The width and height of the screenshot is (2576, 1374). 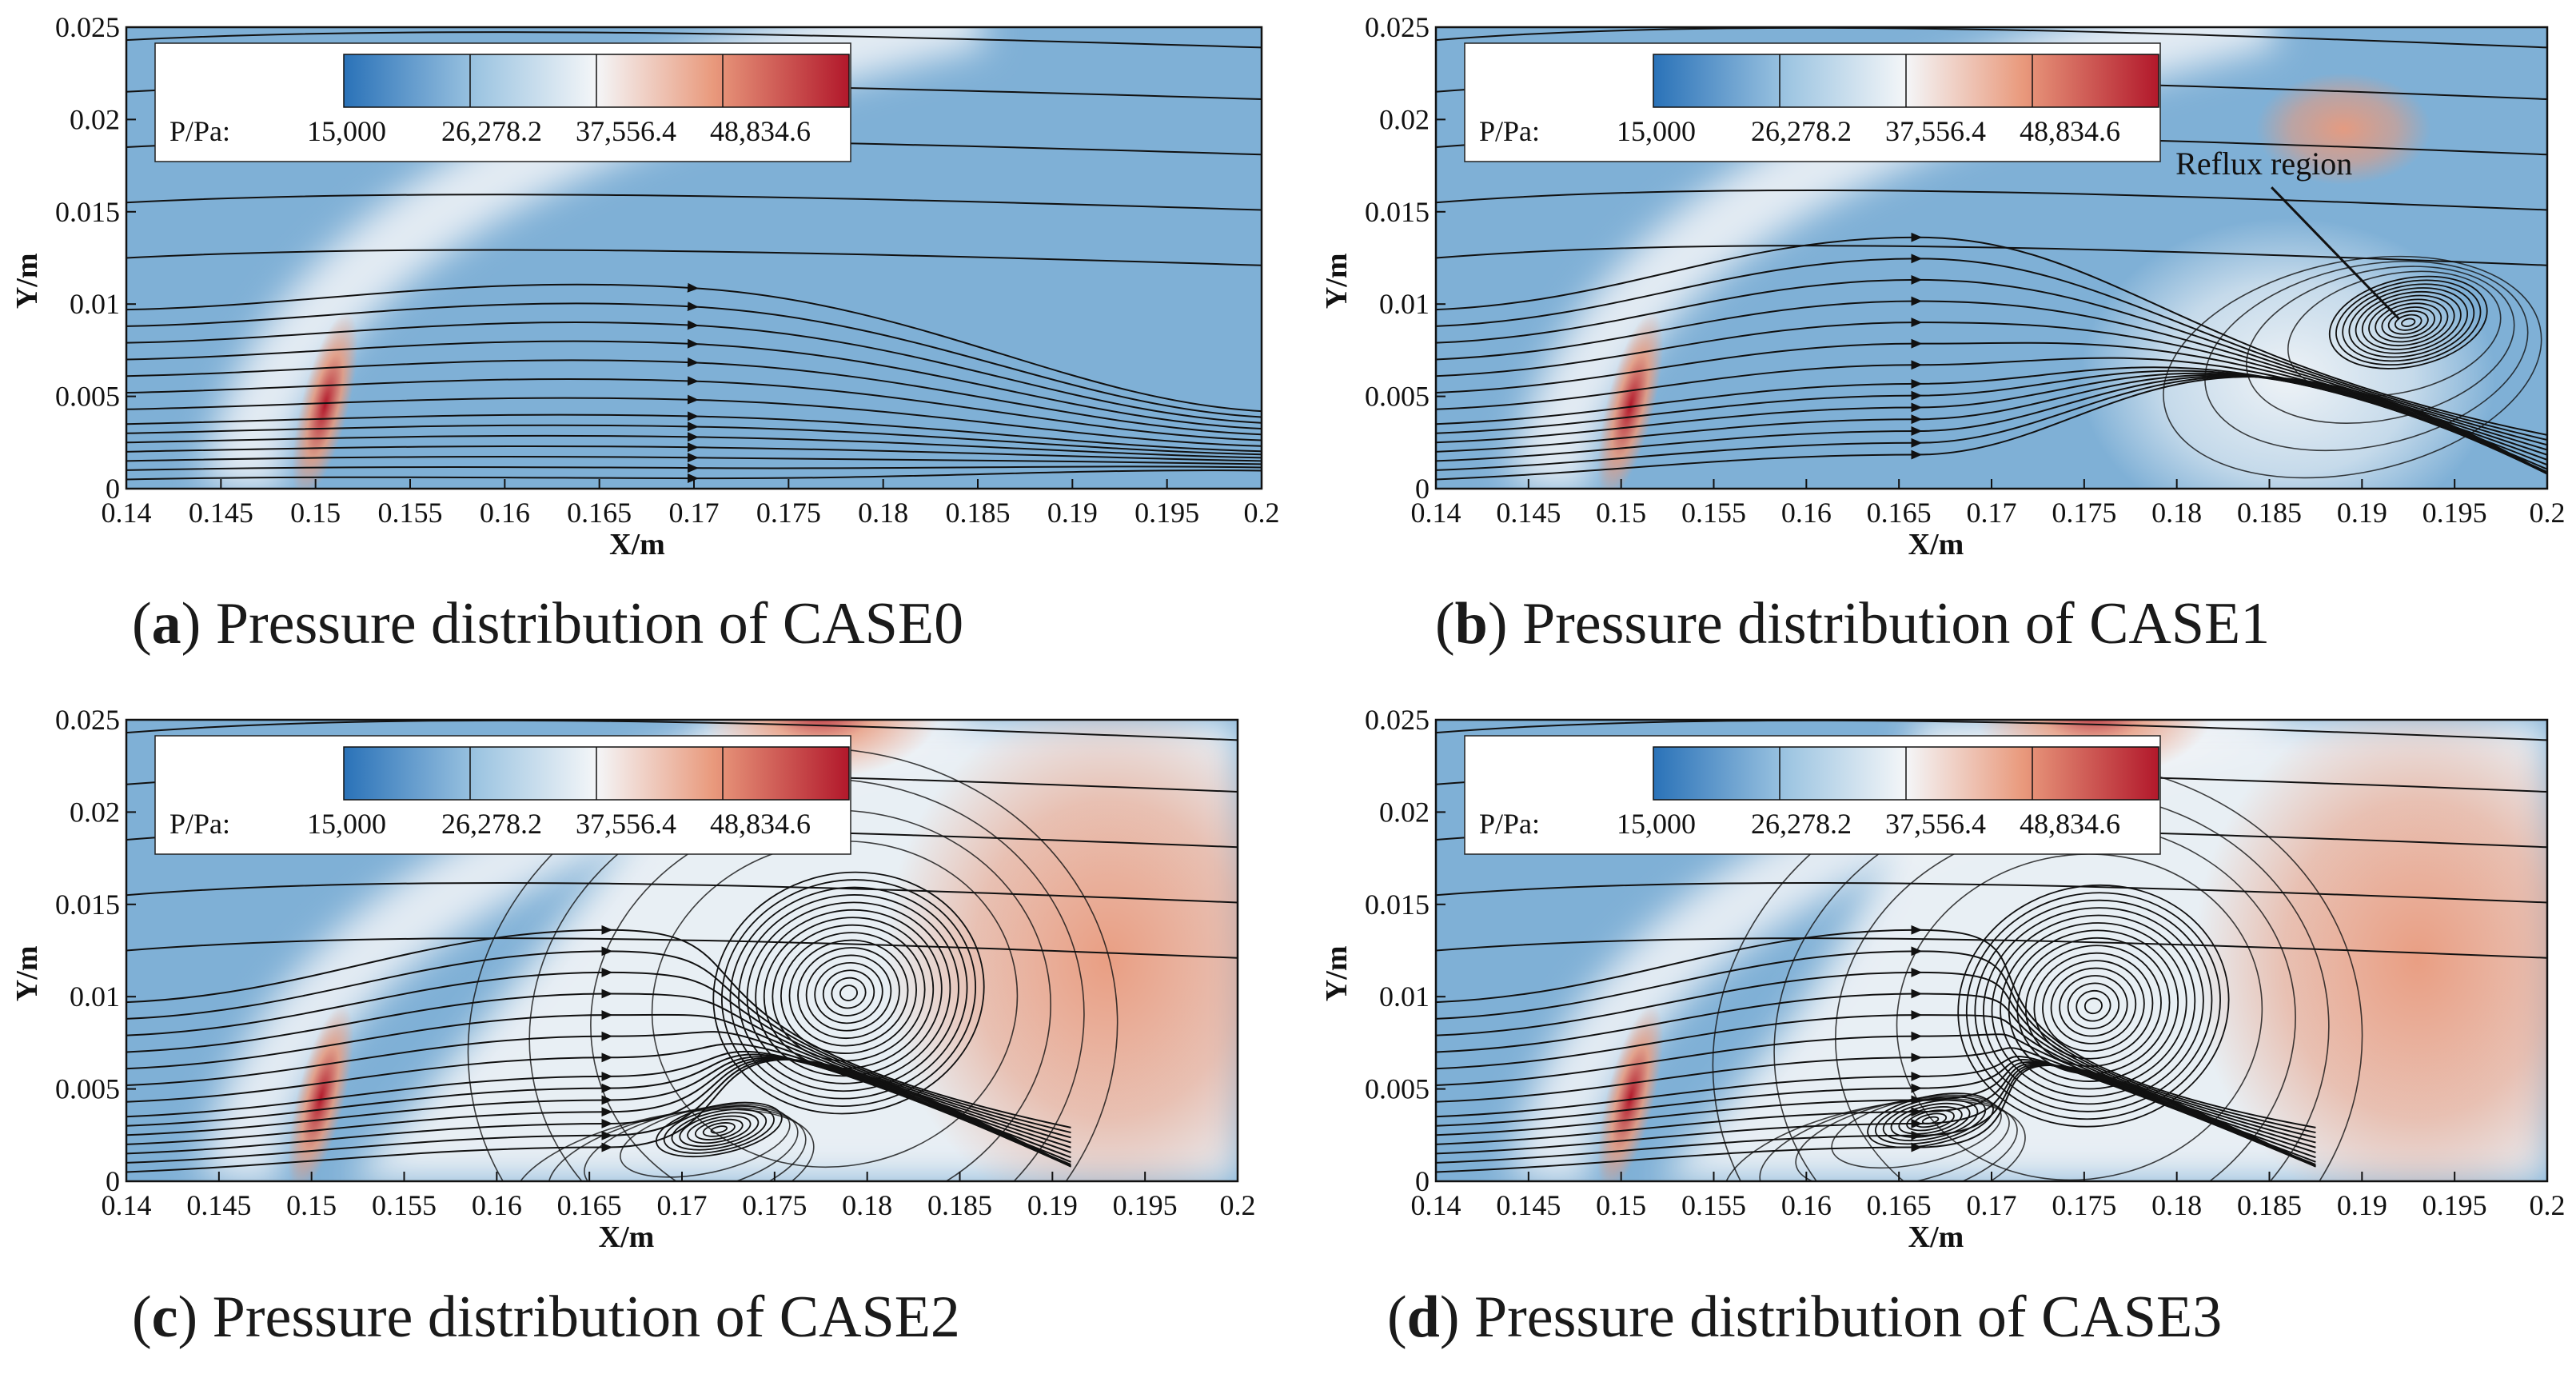 I want to click on x-tick-label: 0.14, so click(x=1436, y=513).